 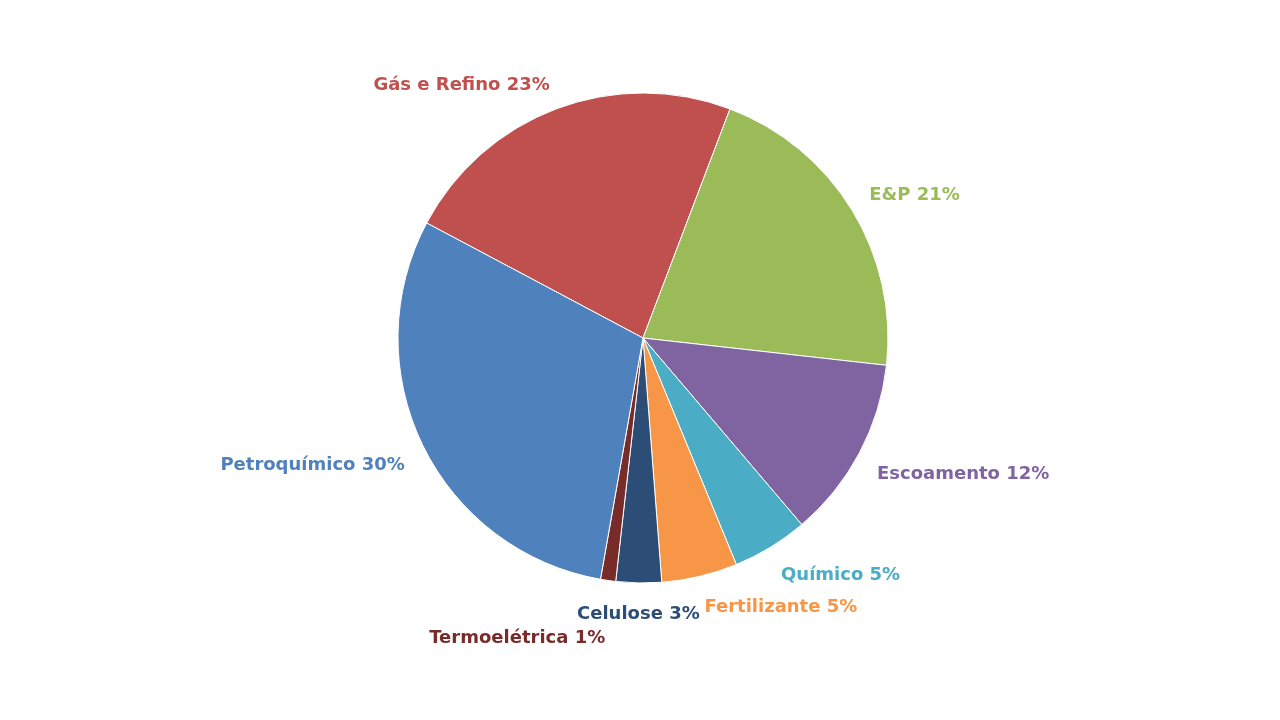 What do you see at coordinates (312, 464) in the screenshot?
I see `slice-label: Petroquímico 30%` at bounding box center [312, 464].